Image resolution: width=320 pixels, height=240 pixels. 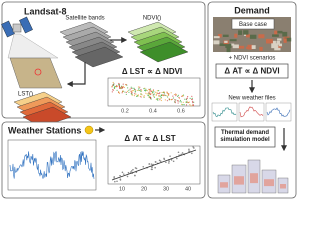 What do you see at coordinates (251, 112) in the screenshot?
I see `weather-file-charts` at bounding box center [251, 112].